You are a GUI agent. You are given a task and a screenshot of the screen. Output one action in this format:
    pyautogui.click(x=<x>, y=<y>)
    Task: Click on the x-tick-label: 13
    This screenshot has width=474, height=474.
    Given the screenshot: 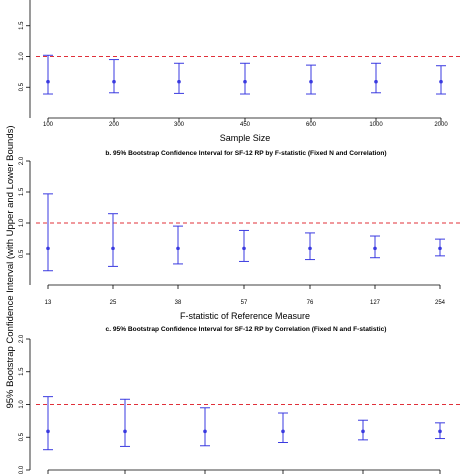 What is the action you would take?
    pyautogui.click(x=48, y=303)
    